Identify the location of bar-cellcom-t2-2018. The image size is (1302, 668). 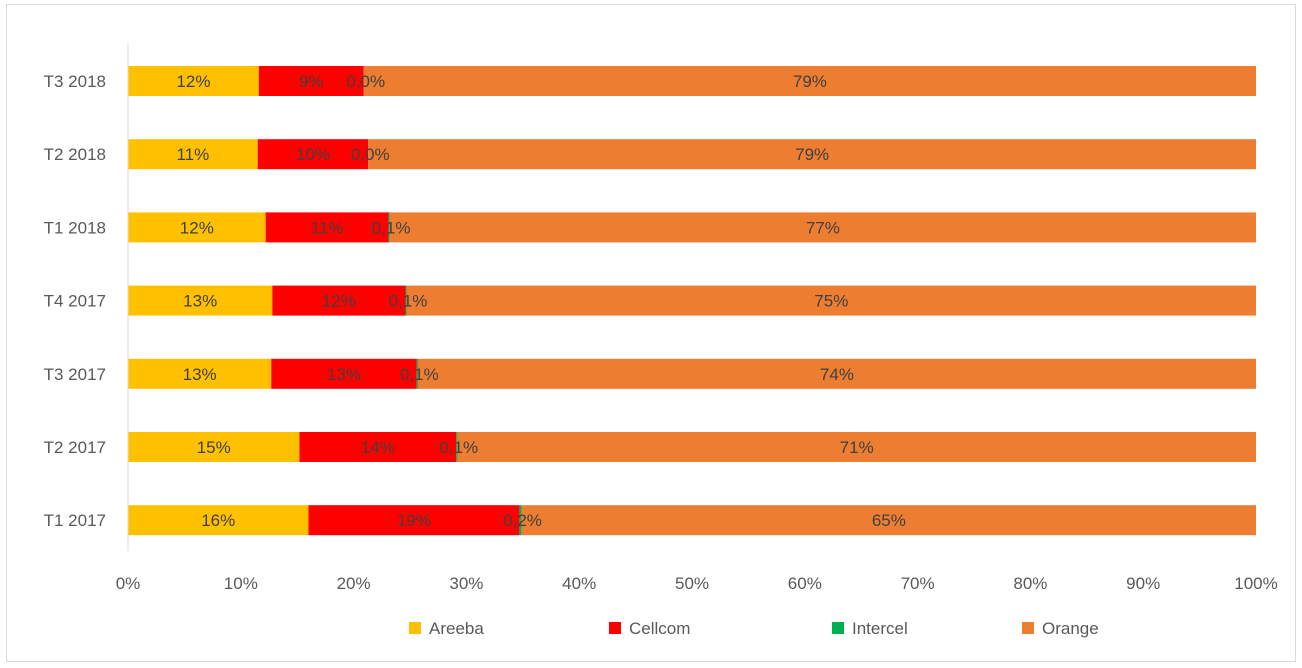
(313, 154).